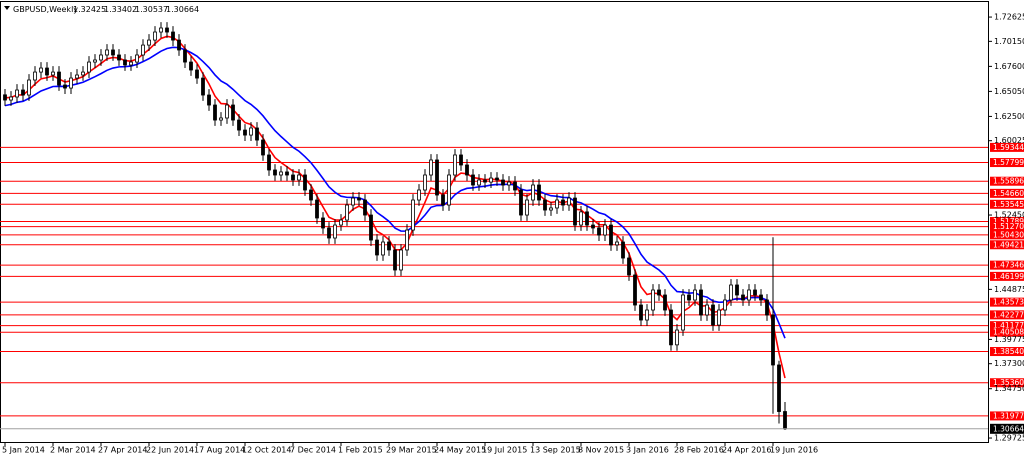 The image size is (1024, 456). What do you see at coordinates (699, 450) in the screenshot?
I see `x-tick-label: 28 Feb 2016` at bounding box center [699, 450].